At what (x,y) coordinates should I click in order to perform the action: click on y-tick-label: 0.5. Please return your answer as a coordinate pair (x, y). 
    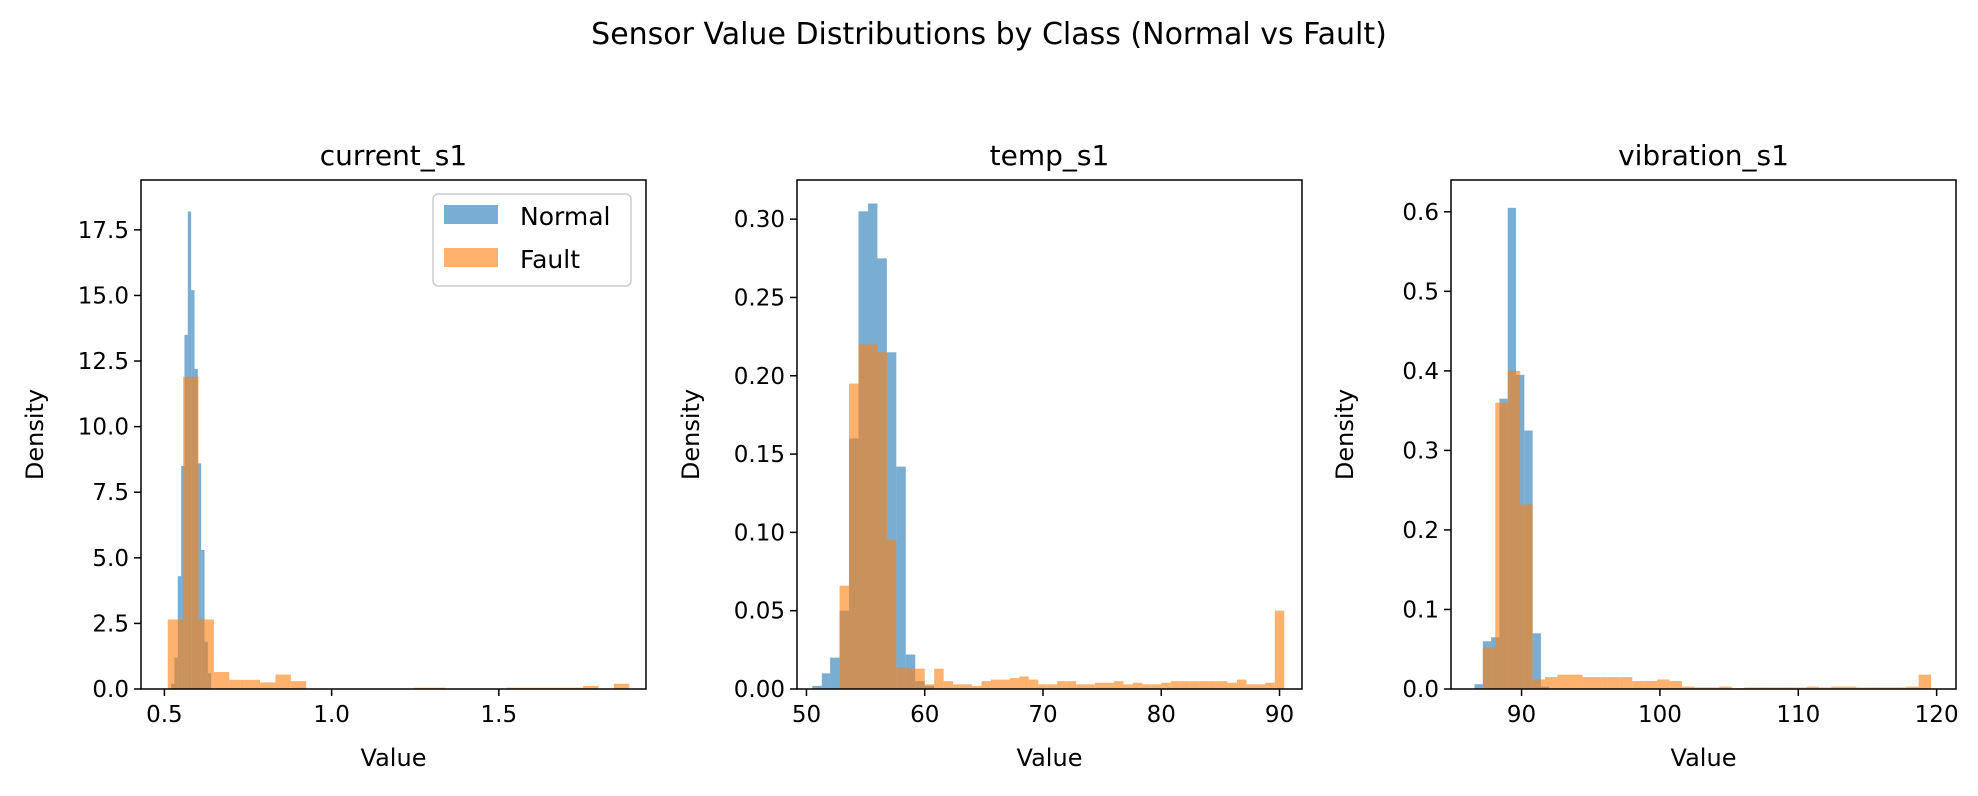
    Looking at the image, I should click on (1420, 292).